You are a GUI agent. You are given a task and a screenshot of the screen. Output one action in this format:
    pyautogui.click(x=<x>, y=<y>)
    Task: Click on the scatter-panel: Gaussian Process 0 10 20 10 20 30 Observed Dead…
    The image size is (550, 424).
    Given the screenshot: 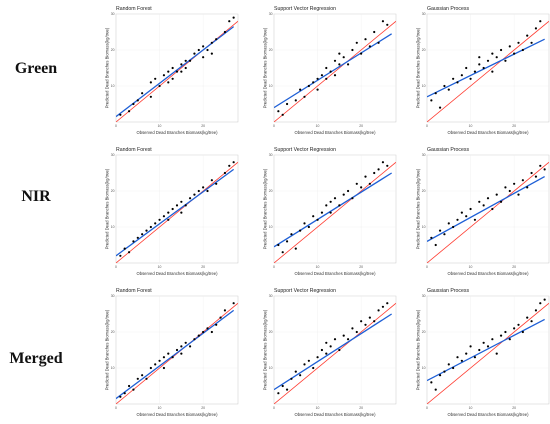 What is the action you would take?
    pyautogui.click(x=483, y=70)
    